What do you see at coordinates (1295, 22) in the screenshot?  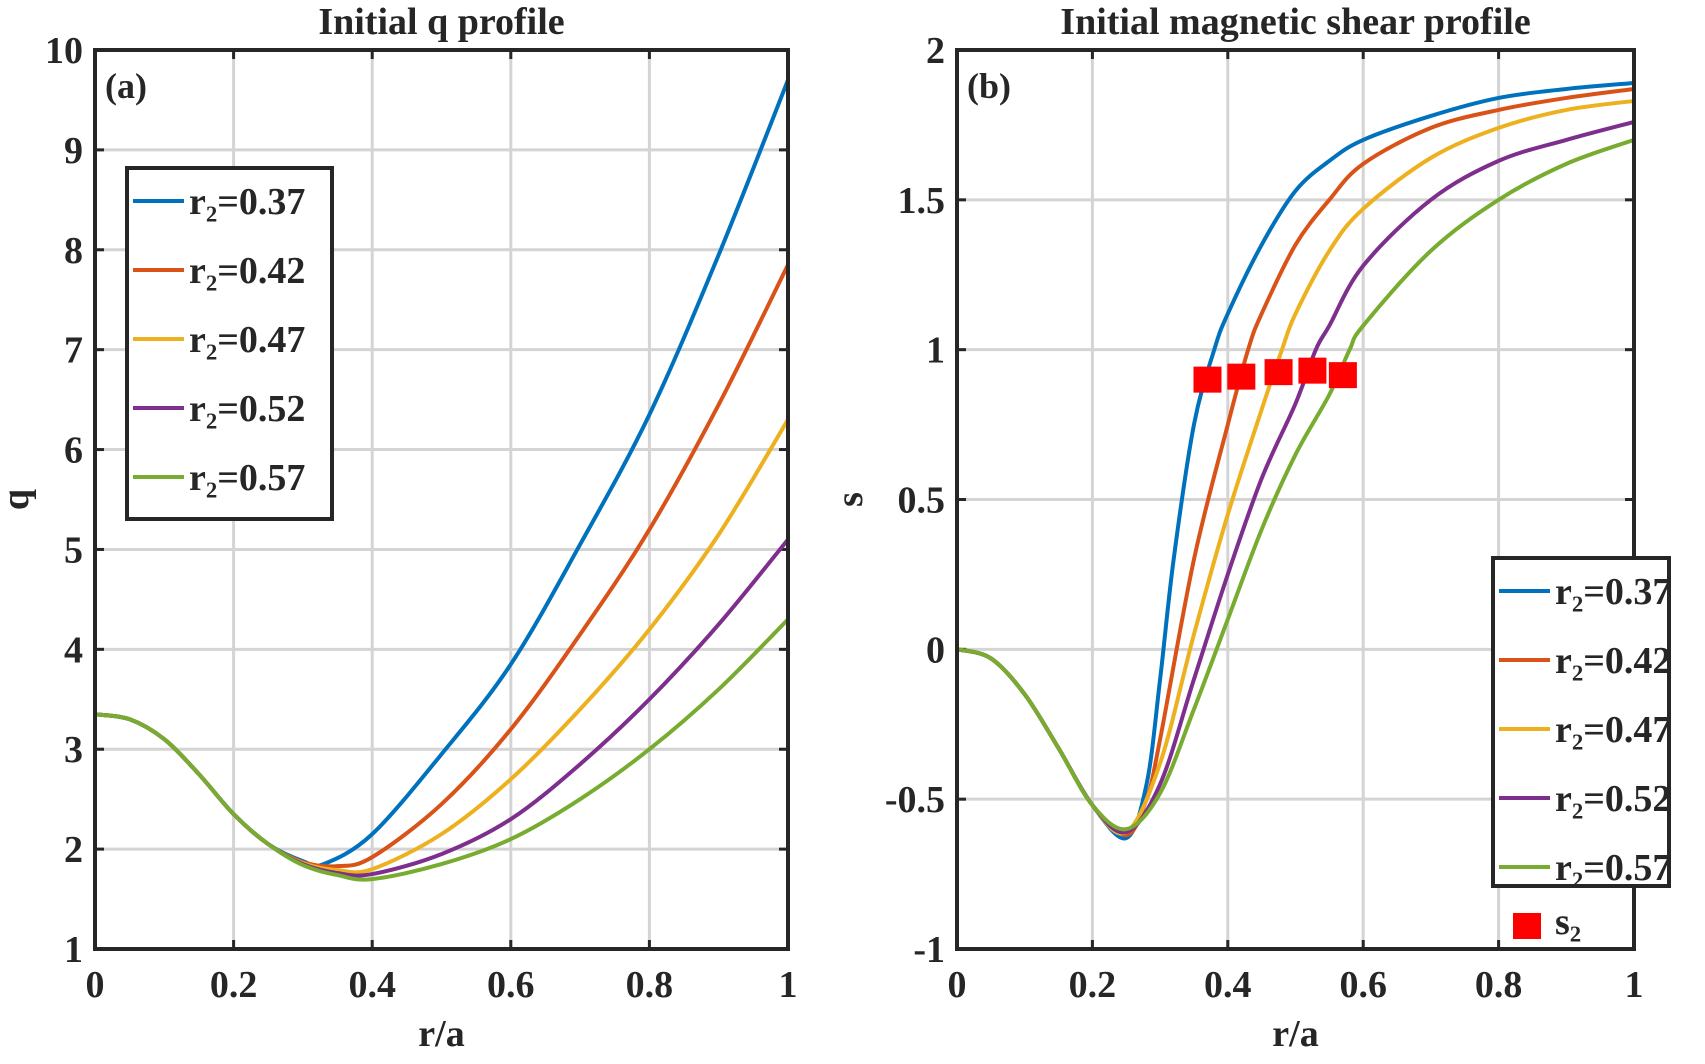 I see `chart-title: Initial magnetic shear profile` at bounding box center [1295, 22].